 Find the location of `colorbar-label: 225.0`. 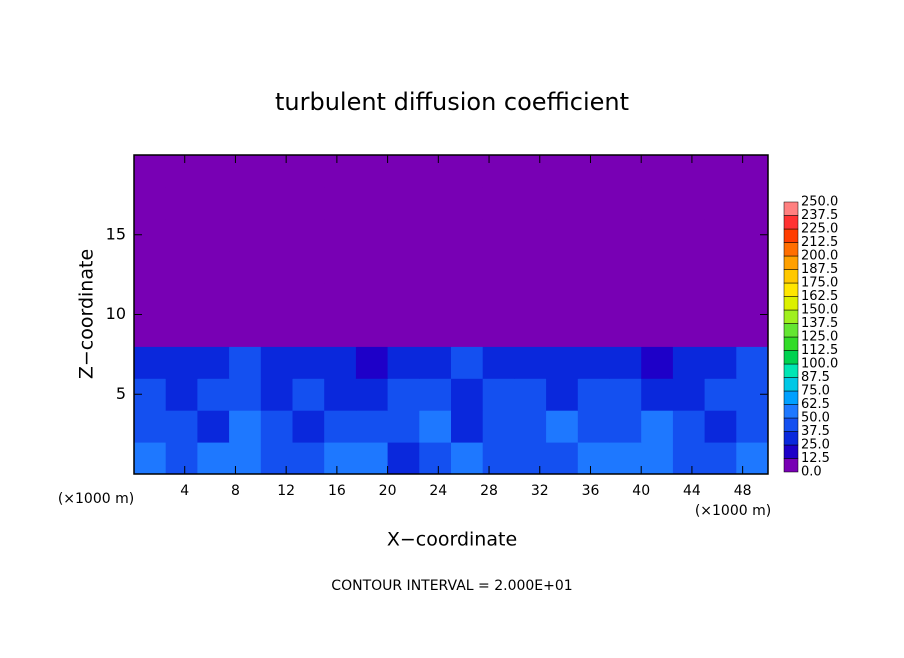

colorbar-label: 225.0 is located at coordinates (819, 229).